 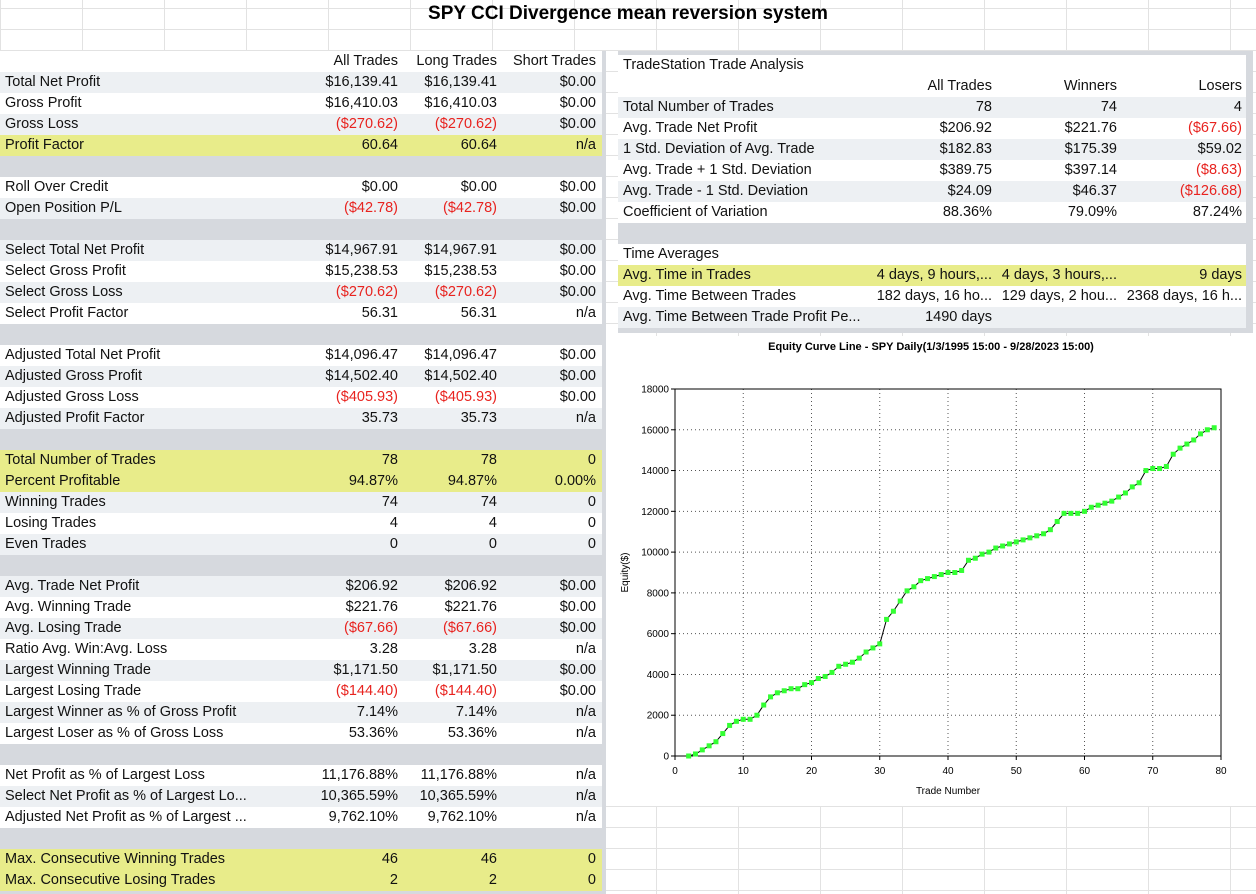 I want to click on stat-value: 7.14%, so click(x=476, y=712).